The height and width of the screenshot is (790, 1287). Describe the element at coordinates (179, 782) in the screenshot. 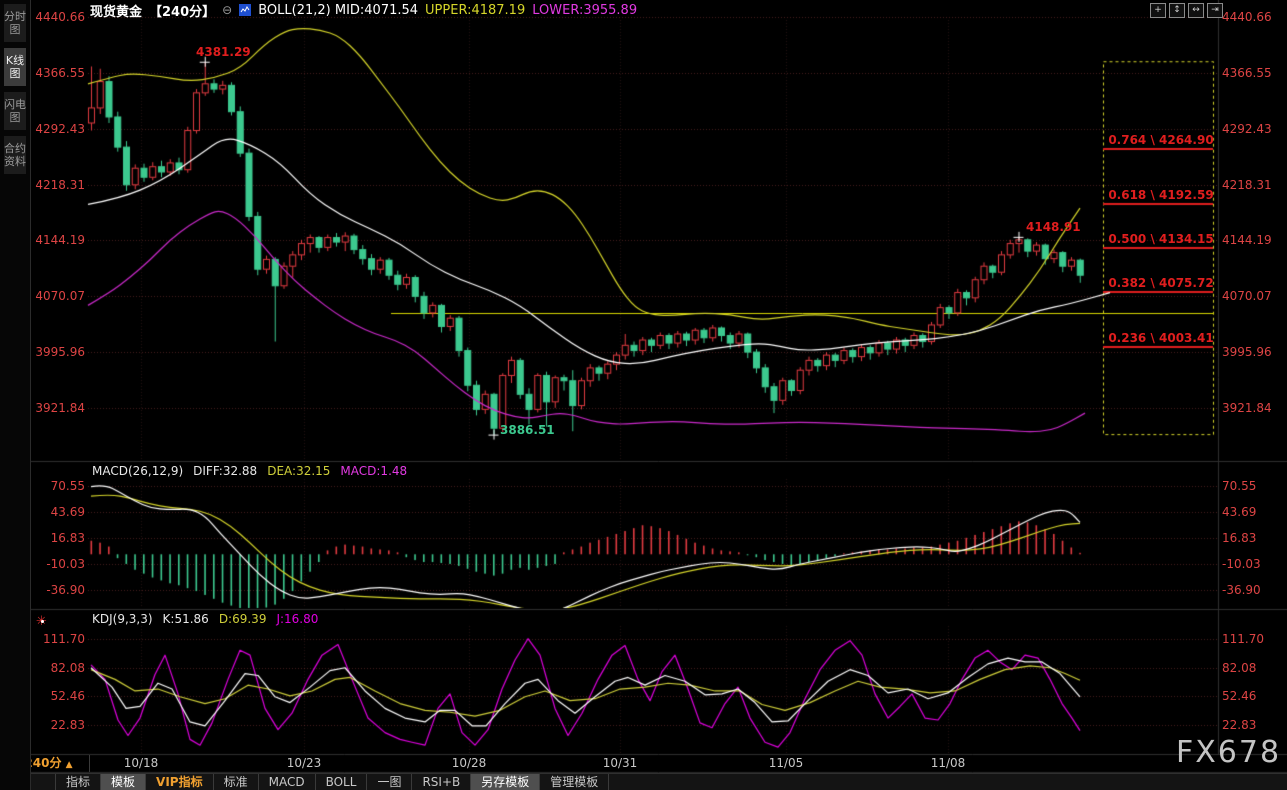

I see `toolbar-item-VIP指标: VIP指标` at that location.